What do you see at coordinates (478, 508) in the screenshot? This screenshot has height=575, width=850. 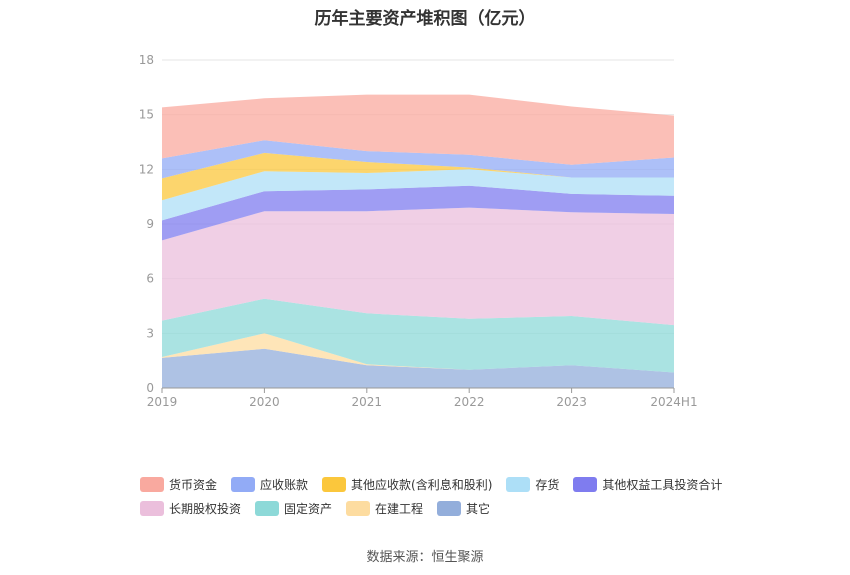 I see `legend-label: 其它` at bounding box center [478, 508].